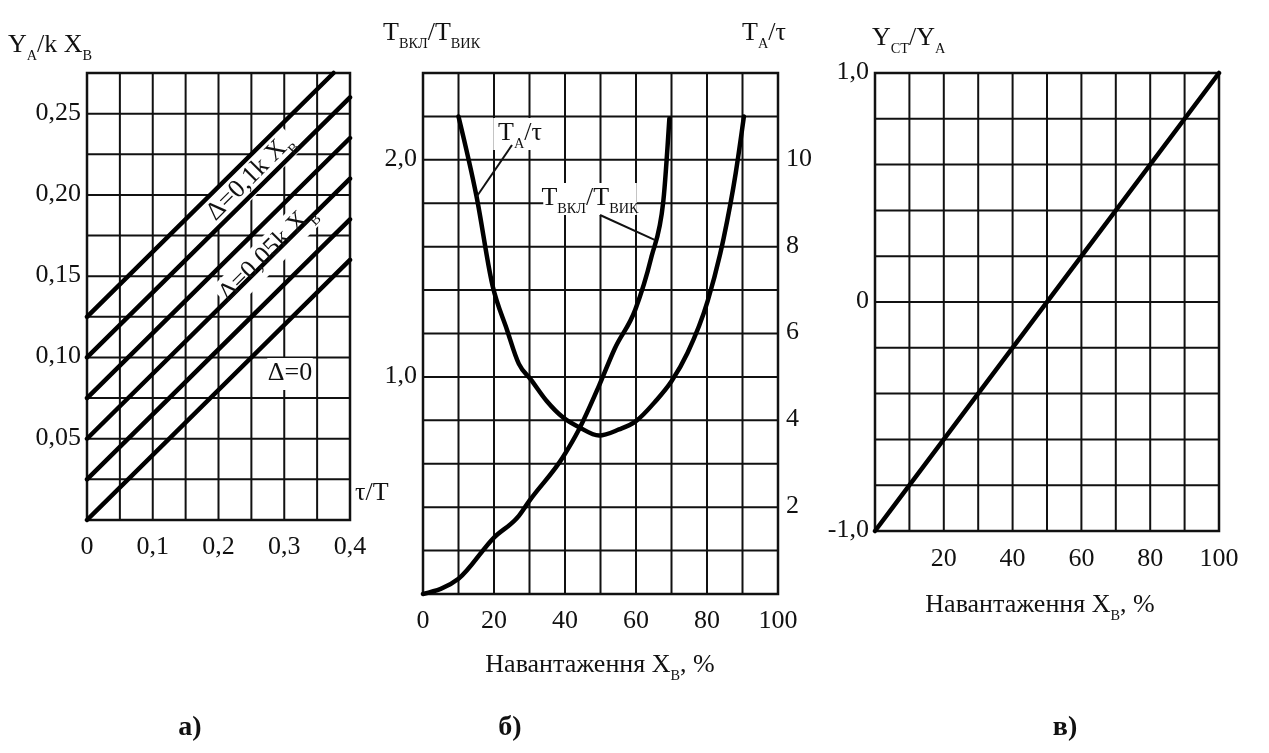 This screenshot has height=753, width=1269. I want to click on x-tick-label: 0,1, so click(152, 545).